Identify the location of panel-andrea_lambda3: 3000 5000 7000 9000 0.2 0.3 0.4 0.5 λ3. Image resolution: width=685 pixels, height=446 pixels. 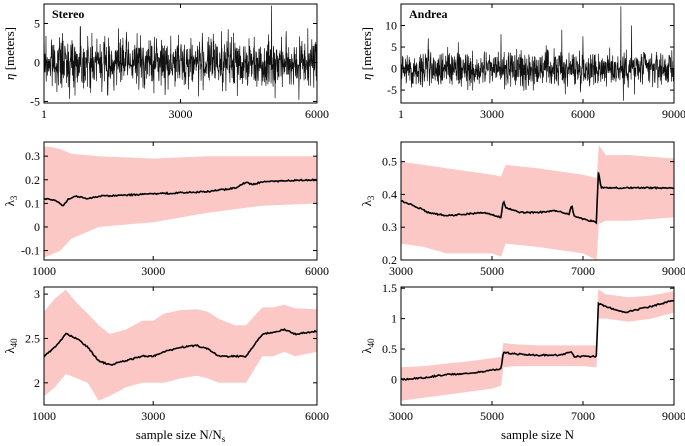
(522, 209).